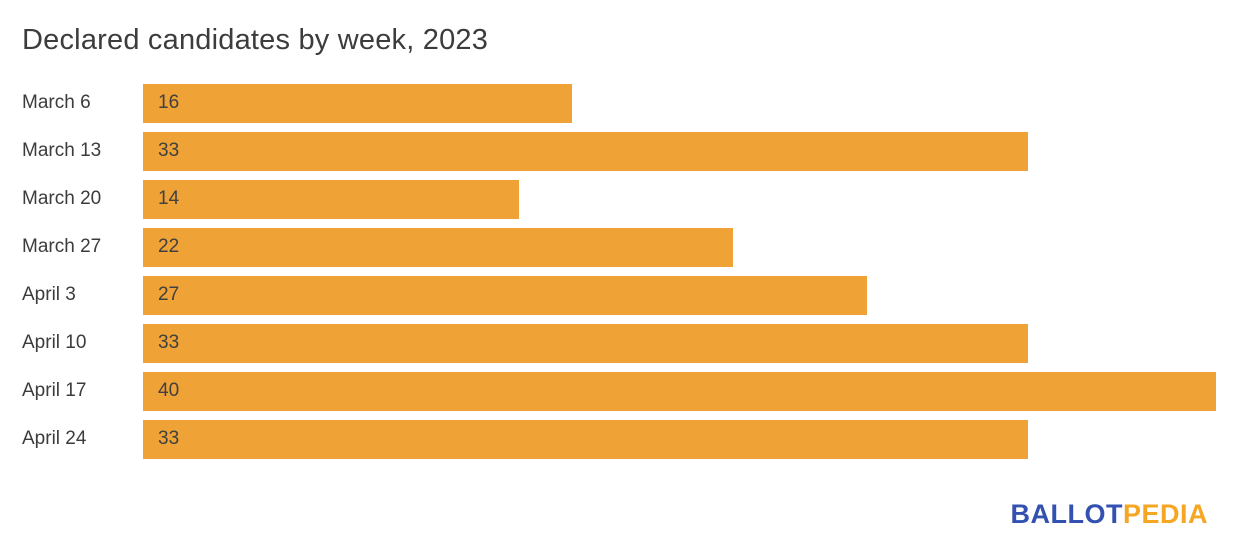 The image size is (1240, 560). I want to click on logo-text-pedia: PEDIA, so click(1165, 514).